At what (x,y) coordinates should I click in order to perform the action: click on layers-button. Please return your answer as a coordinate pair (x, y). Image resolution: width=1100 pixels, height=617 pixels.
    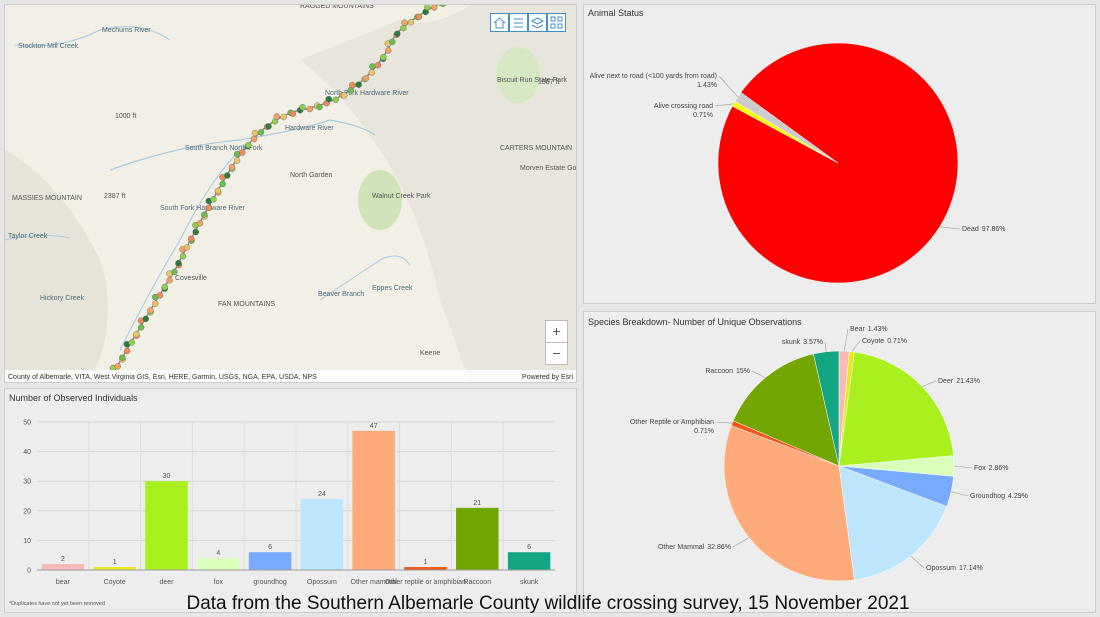
    Looking at the image, I should click on (537, 22).